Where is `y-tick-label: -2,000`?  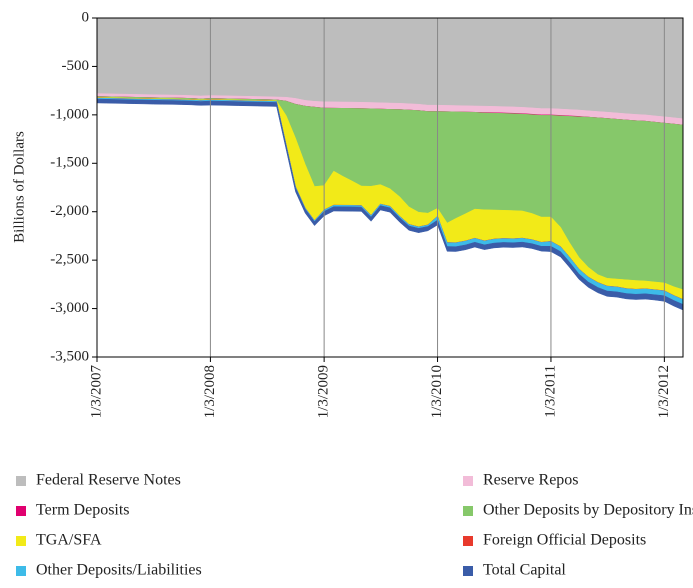
y-tick-label: -2,000 is located at coordinates (69, 211).